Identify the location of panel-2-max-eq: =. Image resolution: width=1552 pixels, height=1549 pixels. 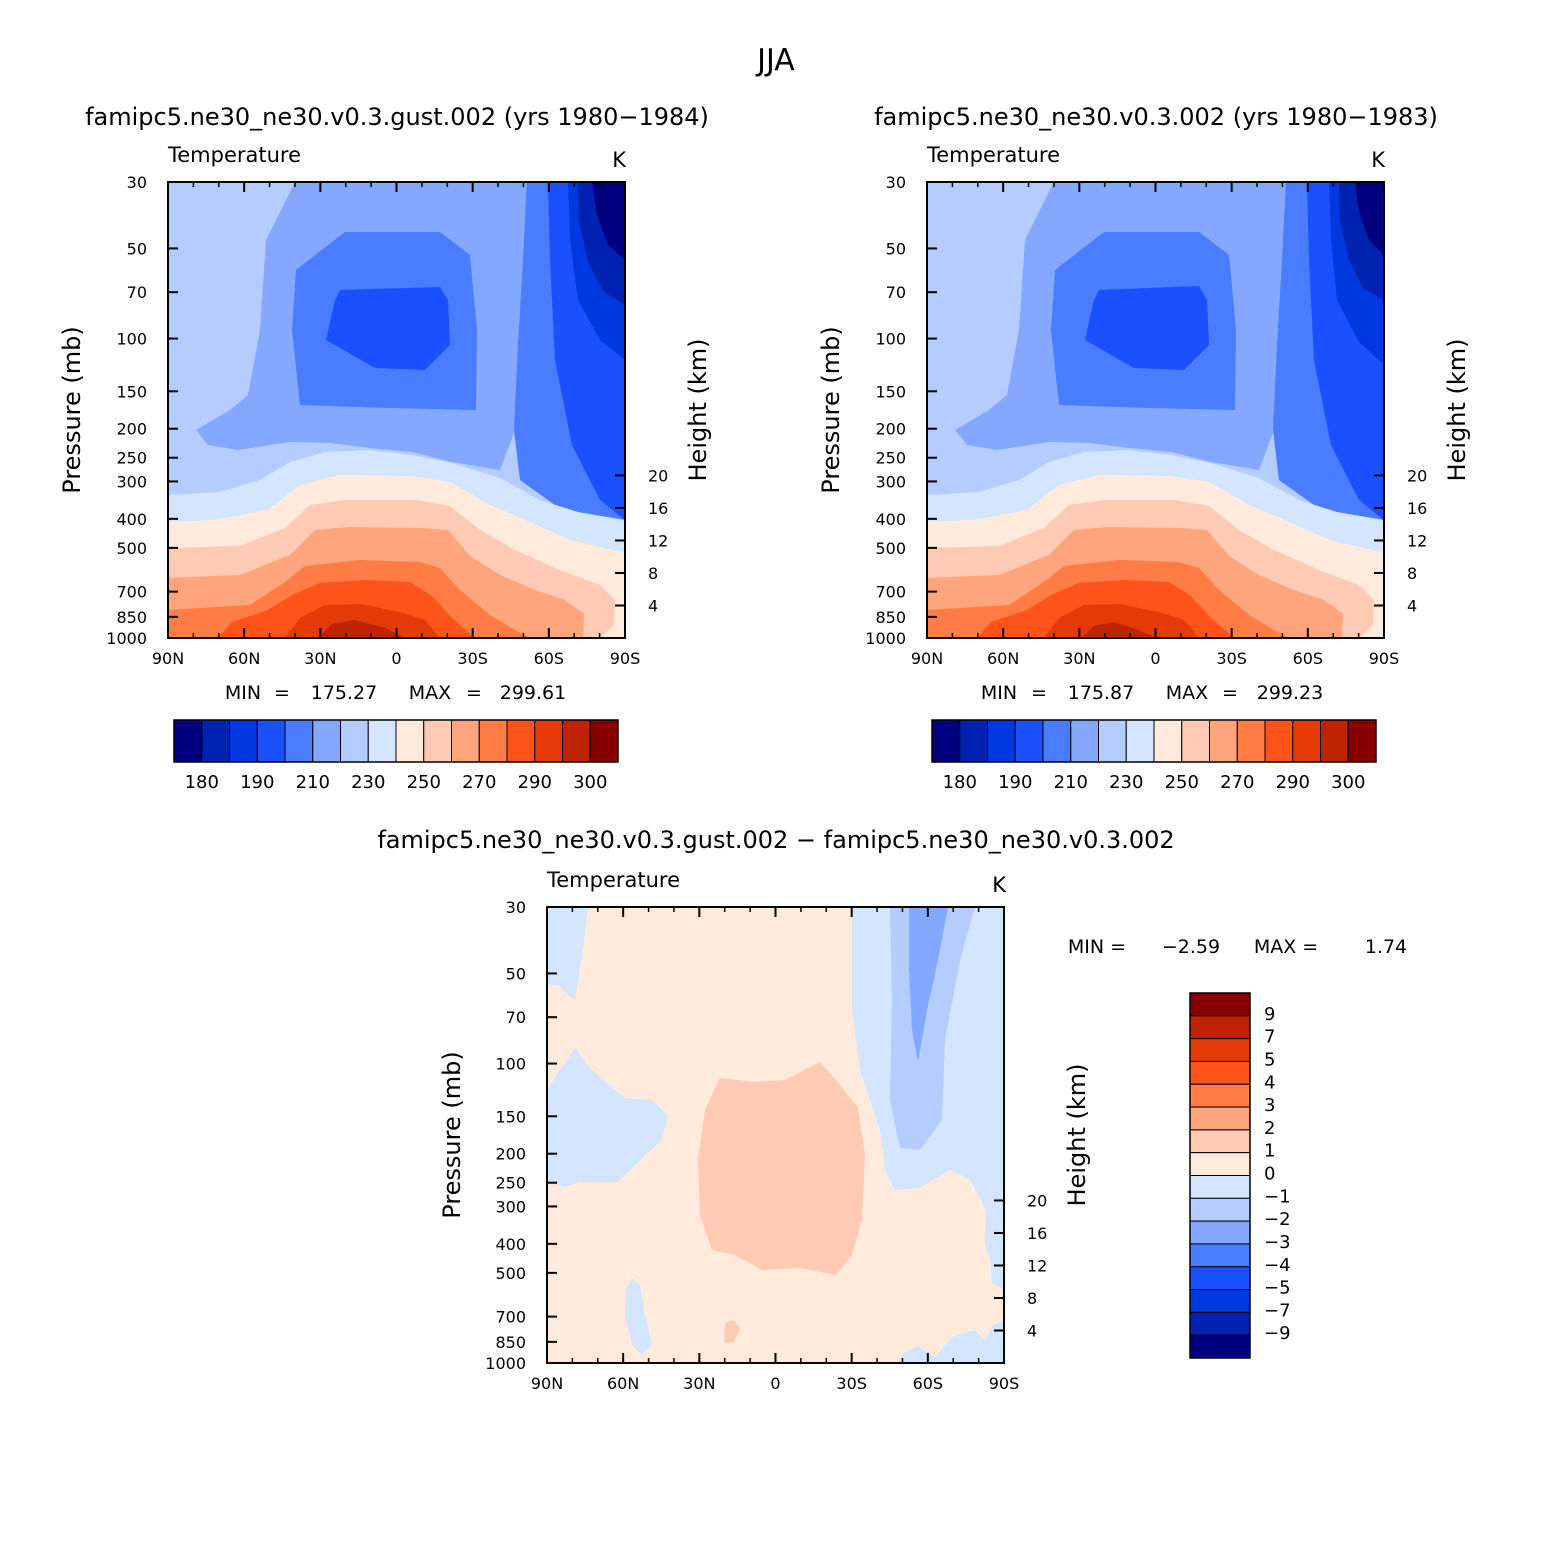
(1230, 693).